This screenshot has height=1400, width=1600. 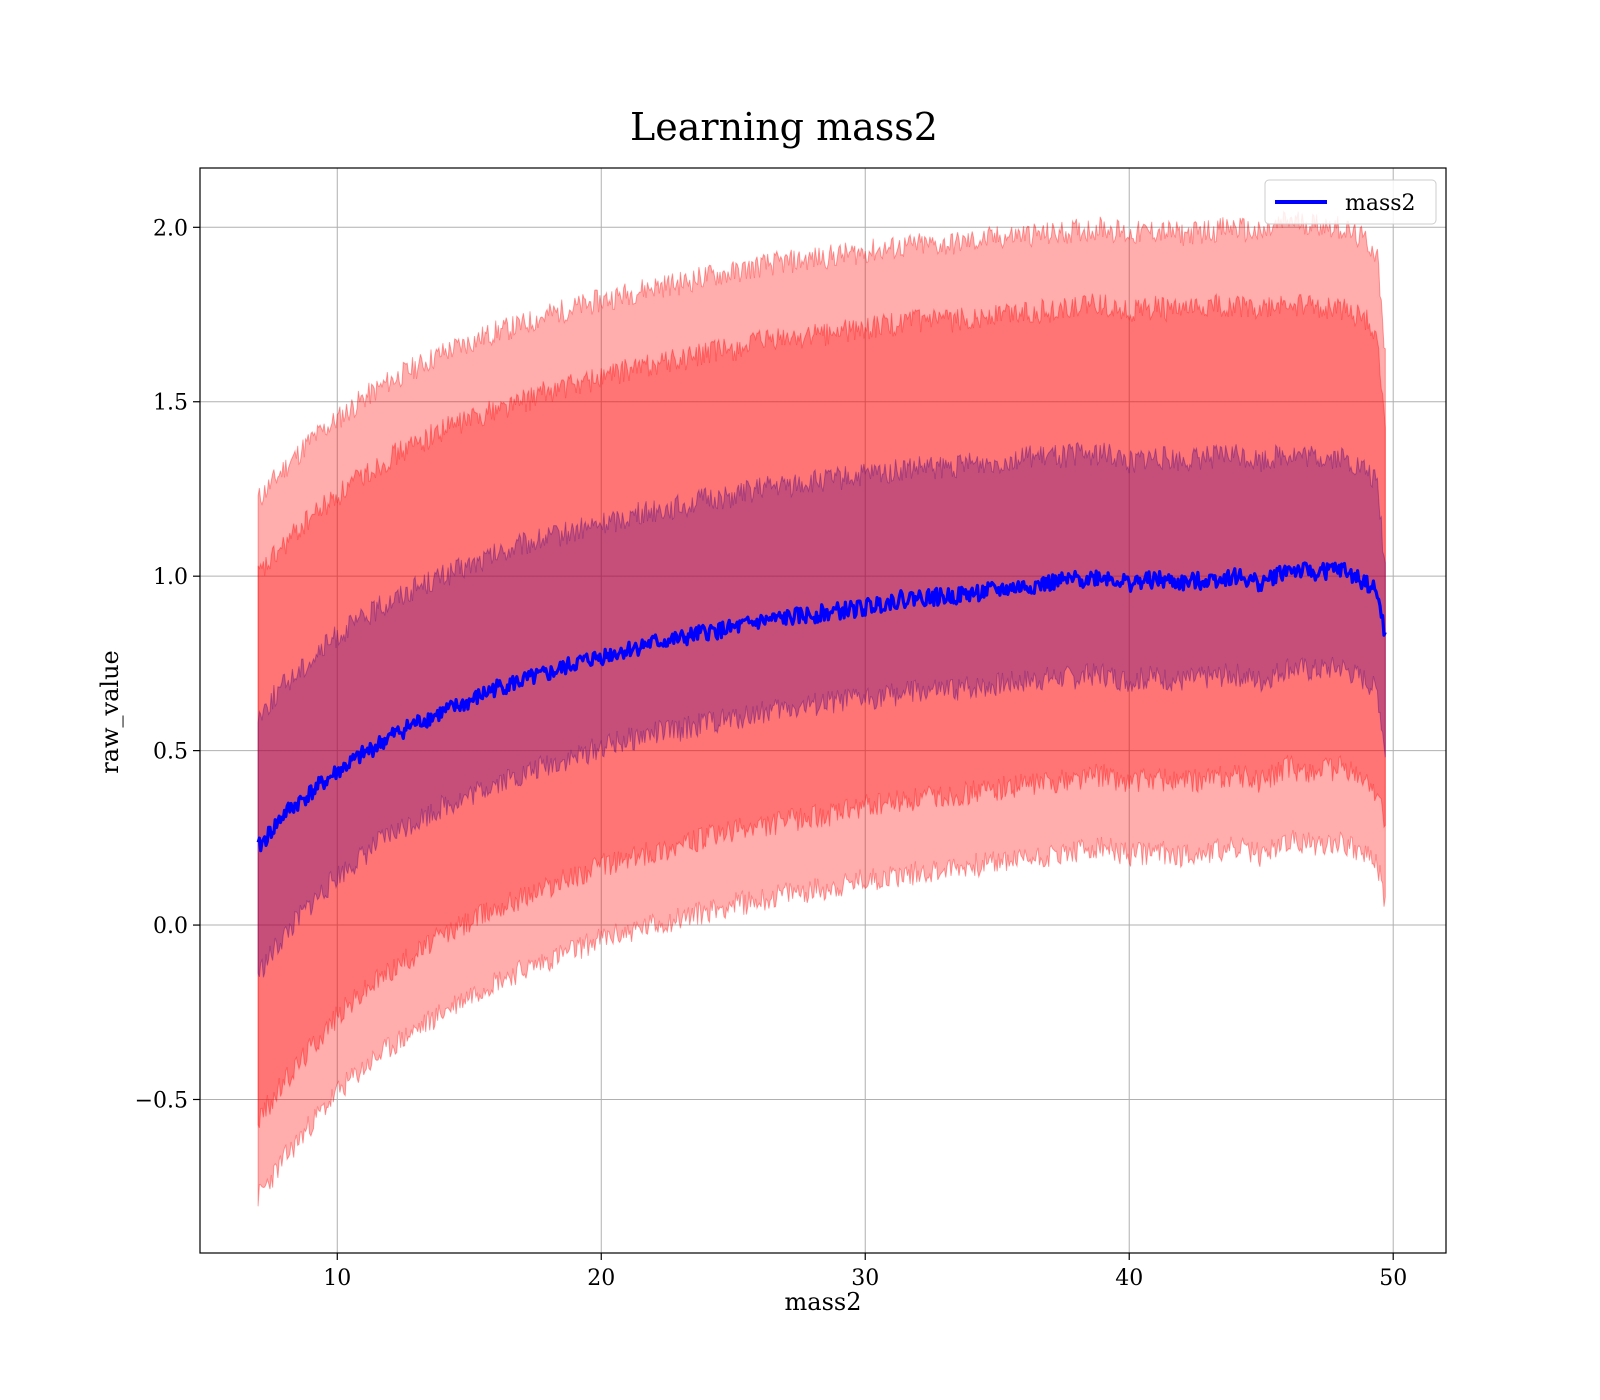 What do you see at coordinates (170, 926) in the screenshot?
I see `y-tick-label: 0.0` at bounding box center [170, 926].